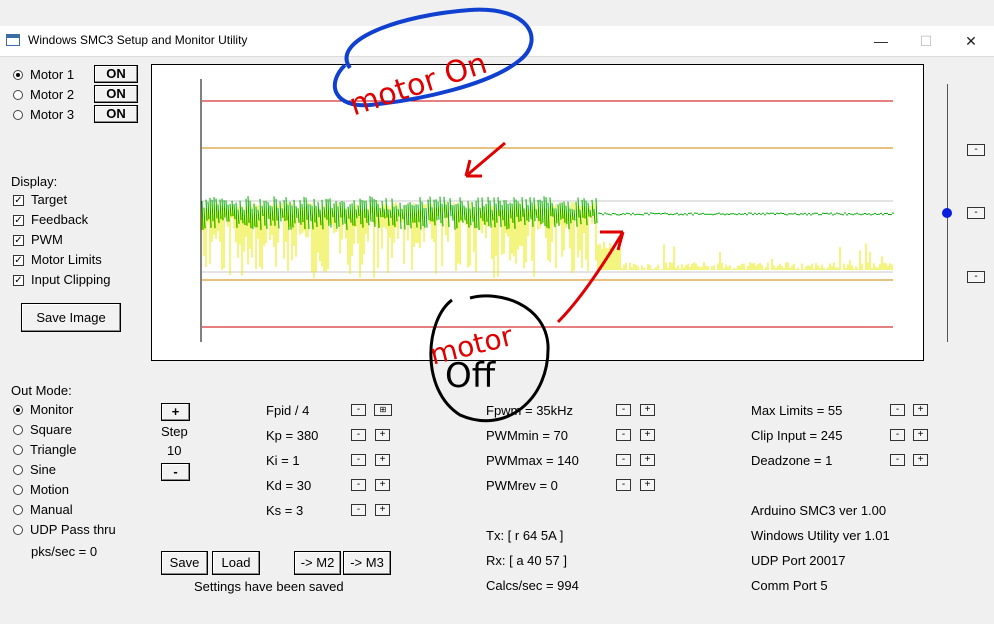 This screenshot has width=994, height=624. I want to click on scale-up-button: -, so click(976, 150).